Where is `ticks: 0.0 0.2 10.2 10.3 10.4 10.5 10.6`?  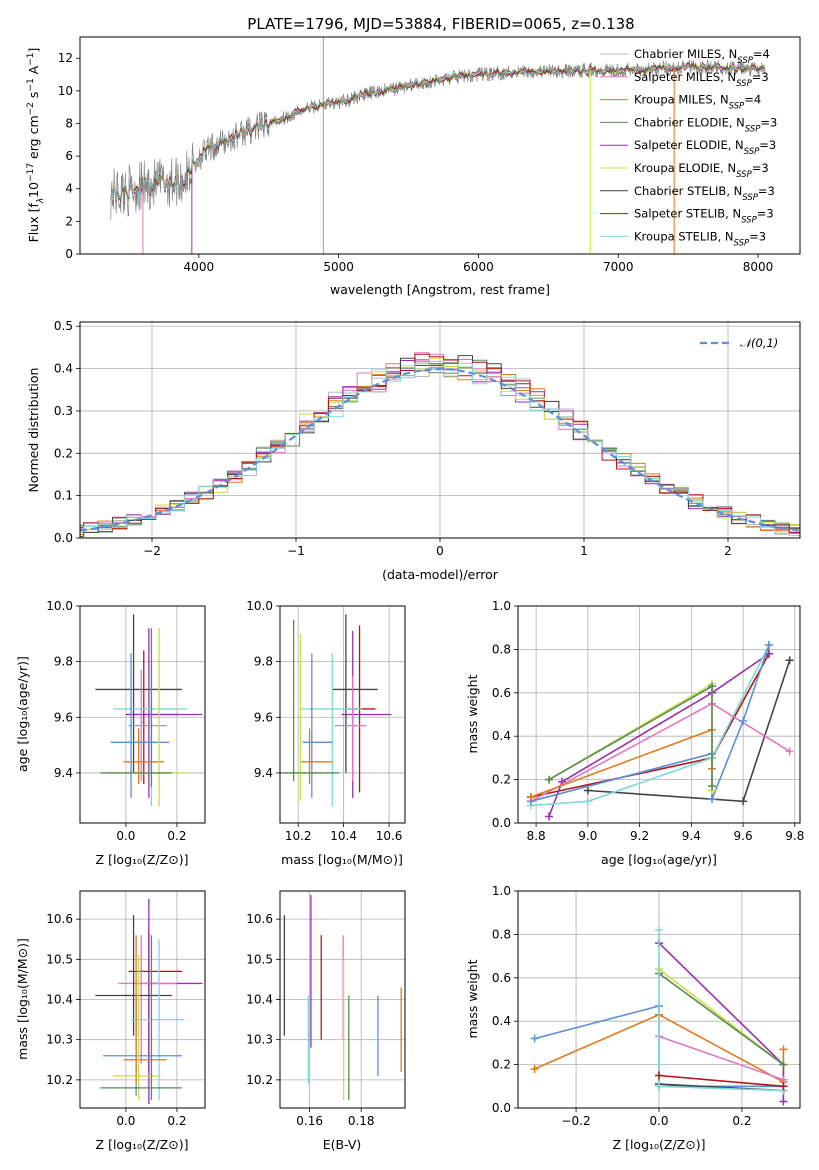
ticks: 0.0 0.2 10.2 10.3 10.4 10.5 10.6 is located at coordinates (116, 1020).